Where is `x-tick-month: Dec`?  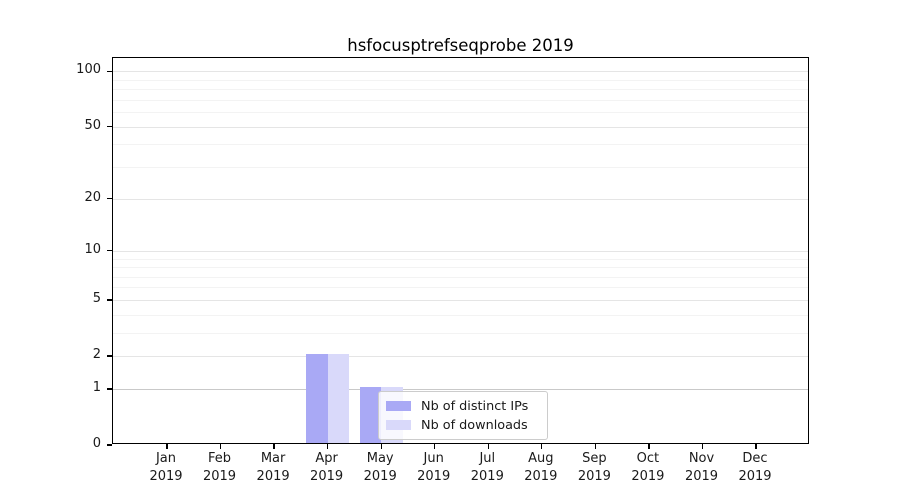 x-tick-month: Dec is located at coordinates (755, 458).